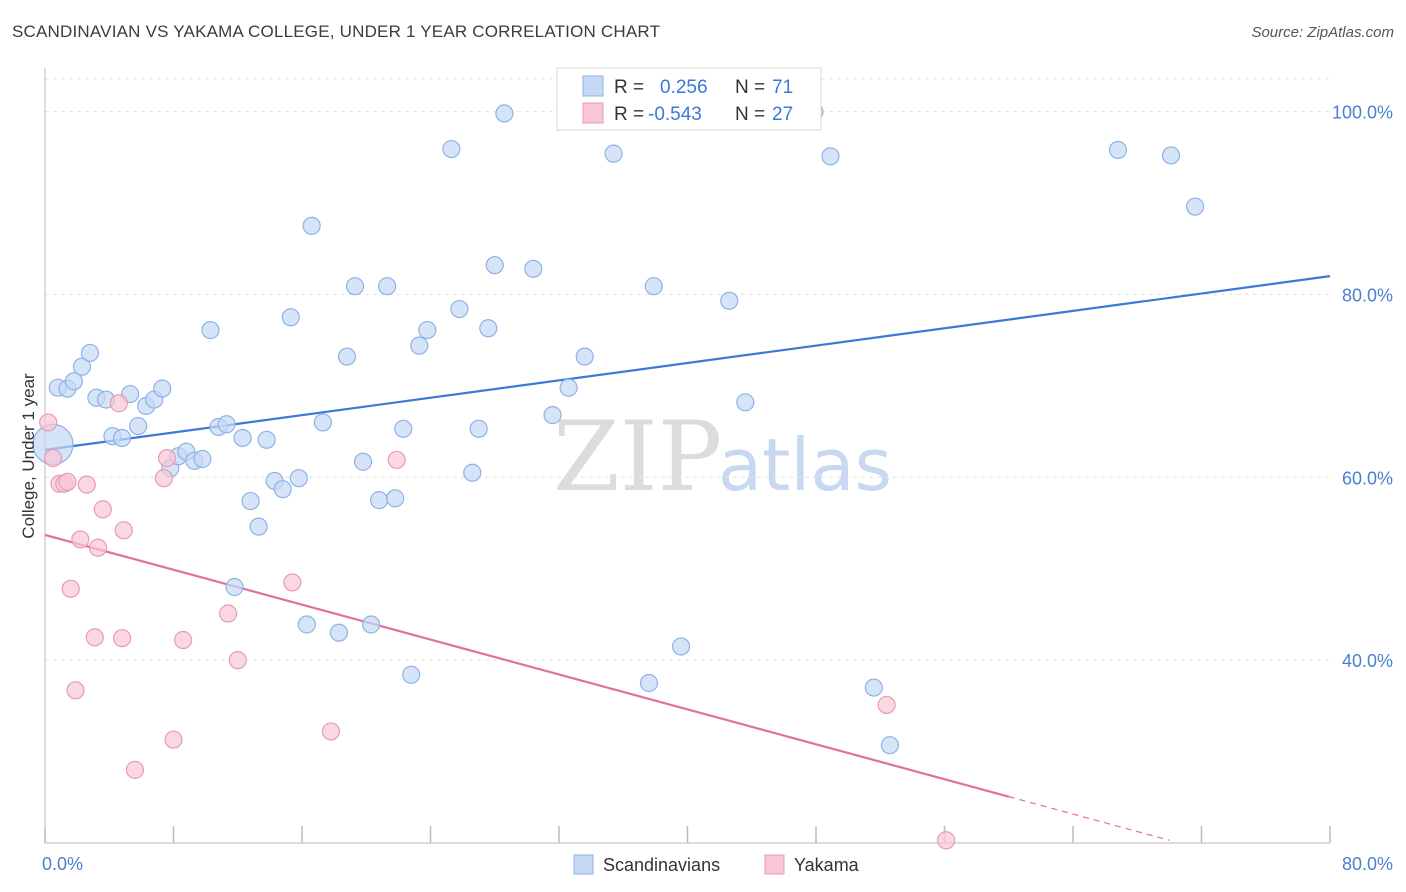  I want to click on legend-swatch-scandinavians, so click(593, 86).